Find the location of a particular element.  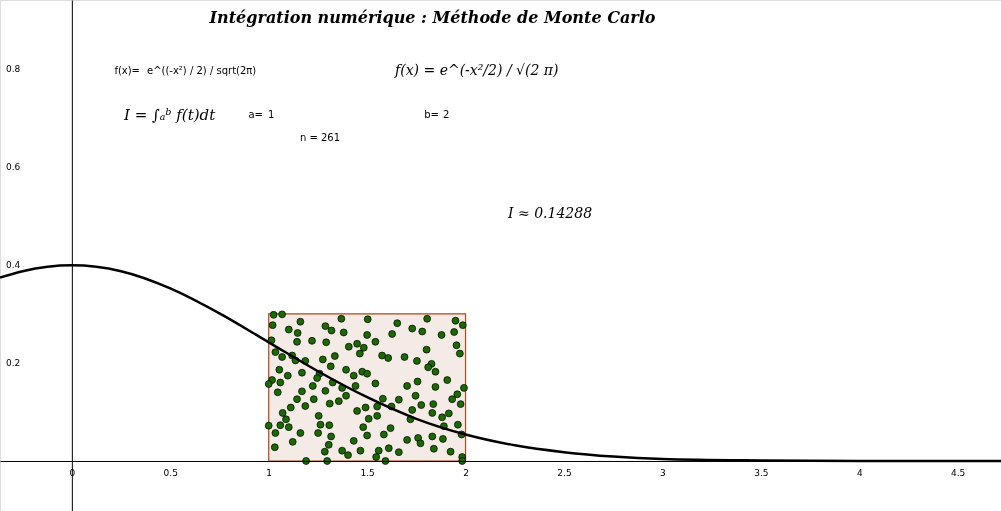

annotation: n = 261 is located at coordinates (320, 137).